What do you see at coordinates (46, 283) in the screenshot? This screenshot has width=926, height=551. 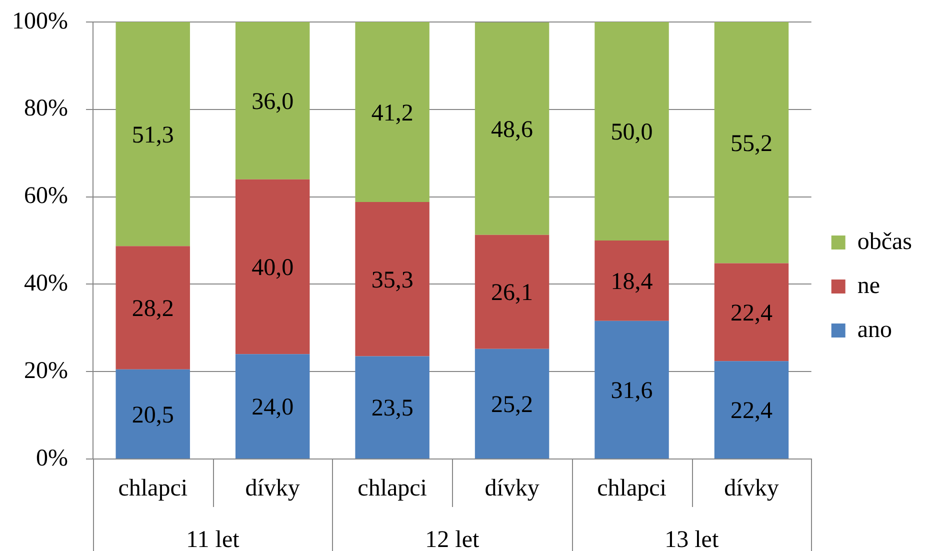 I see `y-tick-label: 40%` at bounding box center [46, 283].